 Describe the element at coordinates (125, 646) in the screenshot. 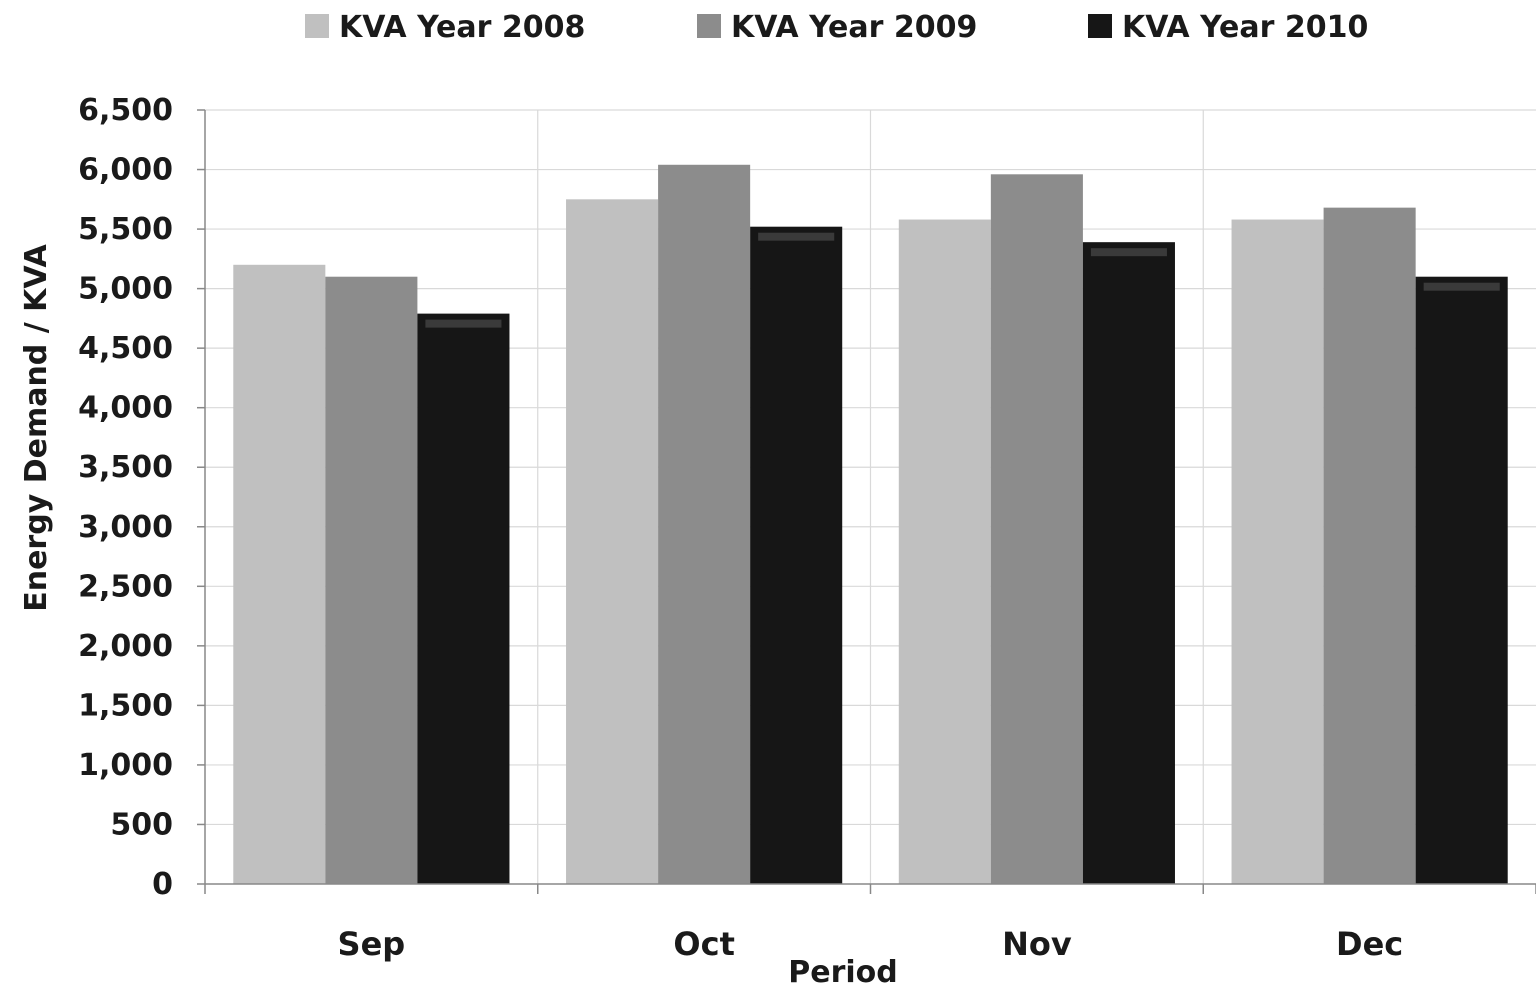

I see `y-tick-label: 2,000` at that location.